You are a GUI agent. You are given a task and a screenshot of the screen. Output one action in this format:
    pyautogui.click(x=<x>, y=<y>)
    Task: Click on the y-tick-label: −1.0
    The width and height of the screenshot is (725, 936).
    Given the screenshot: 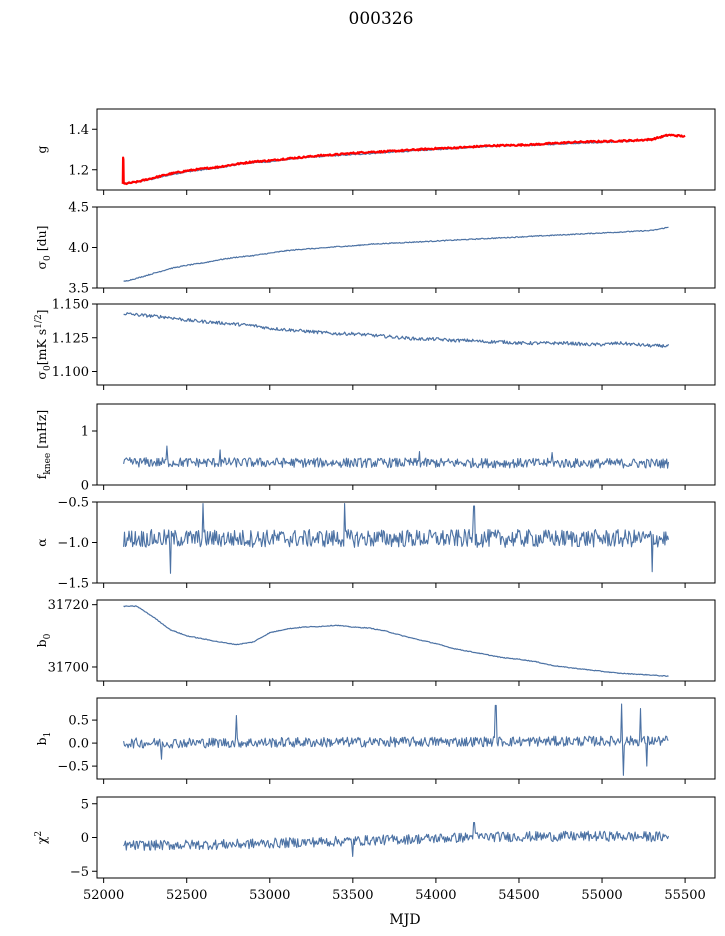 What is the action you would take?
    pyautogui.click(x=73, y=543)
    